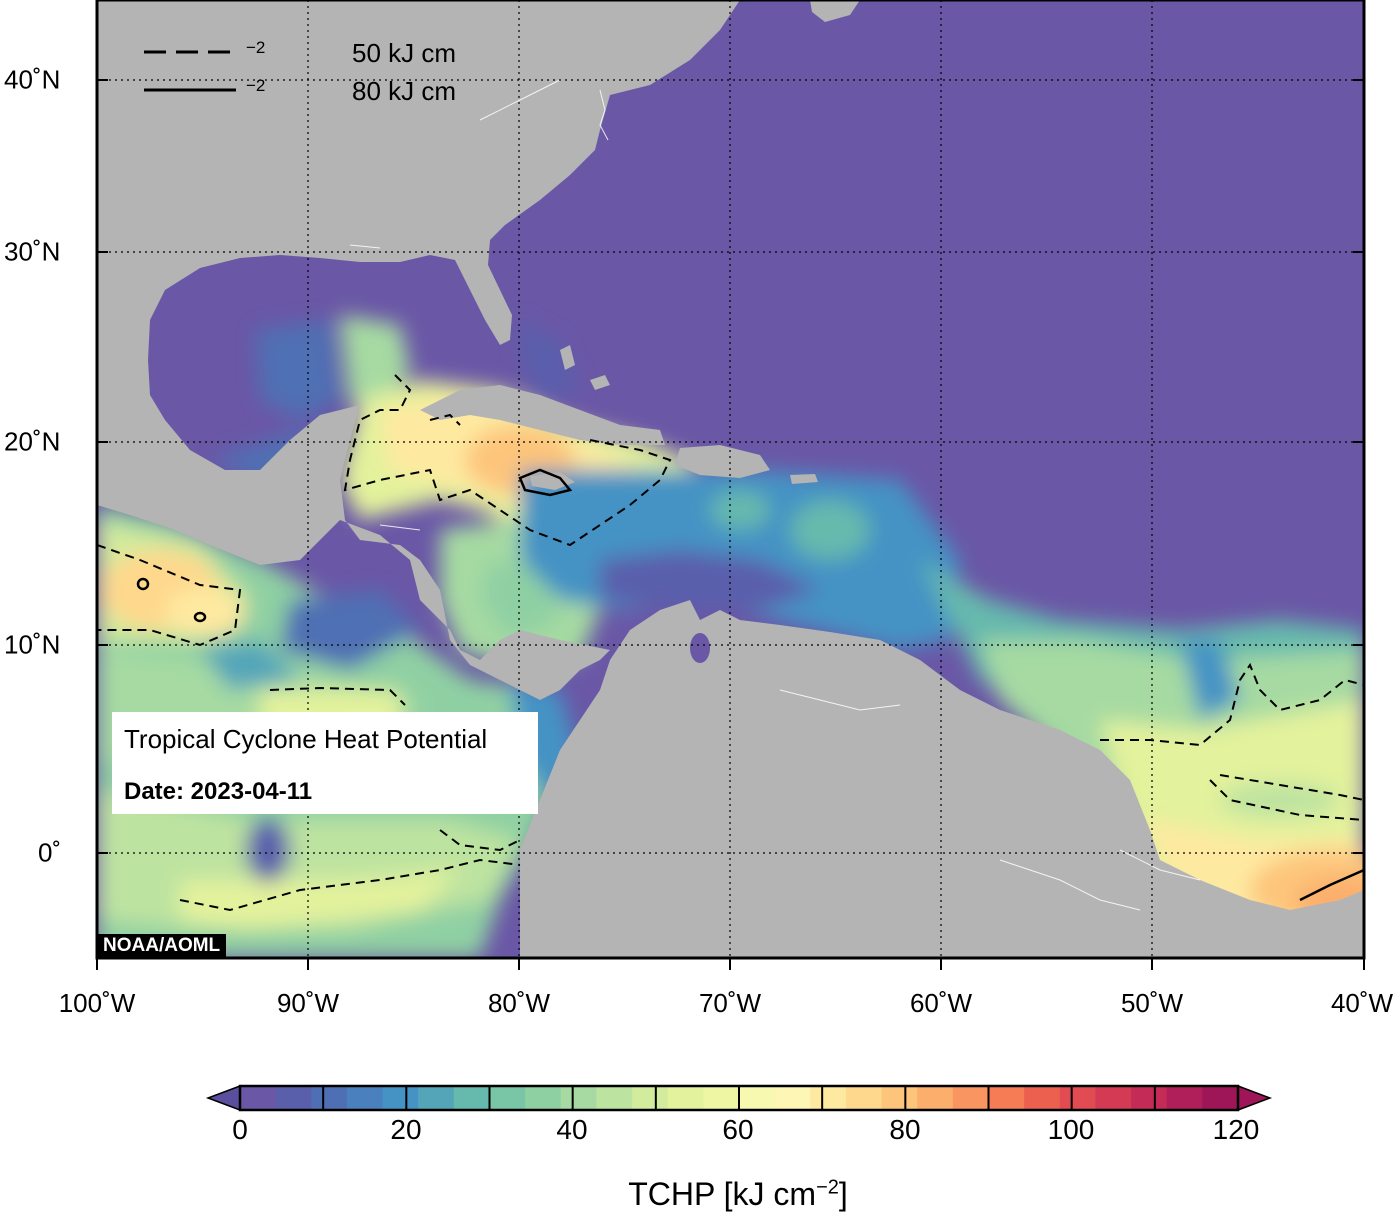 Image resolution: width=1400 pixels, height=1217 pixels. I want to click on colorbar-right-arrow, so click(1255, 1098).